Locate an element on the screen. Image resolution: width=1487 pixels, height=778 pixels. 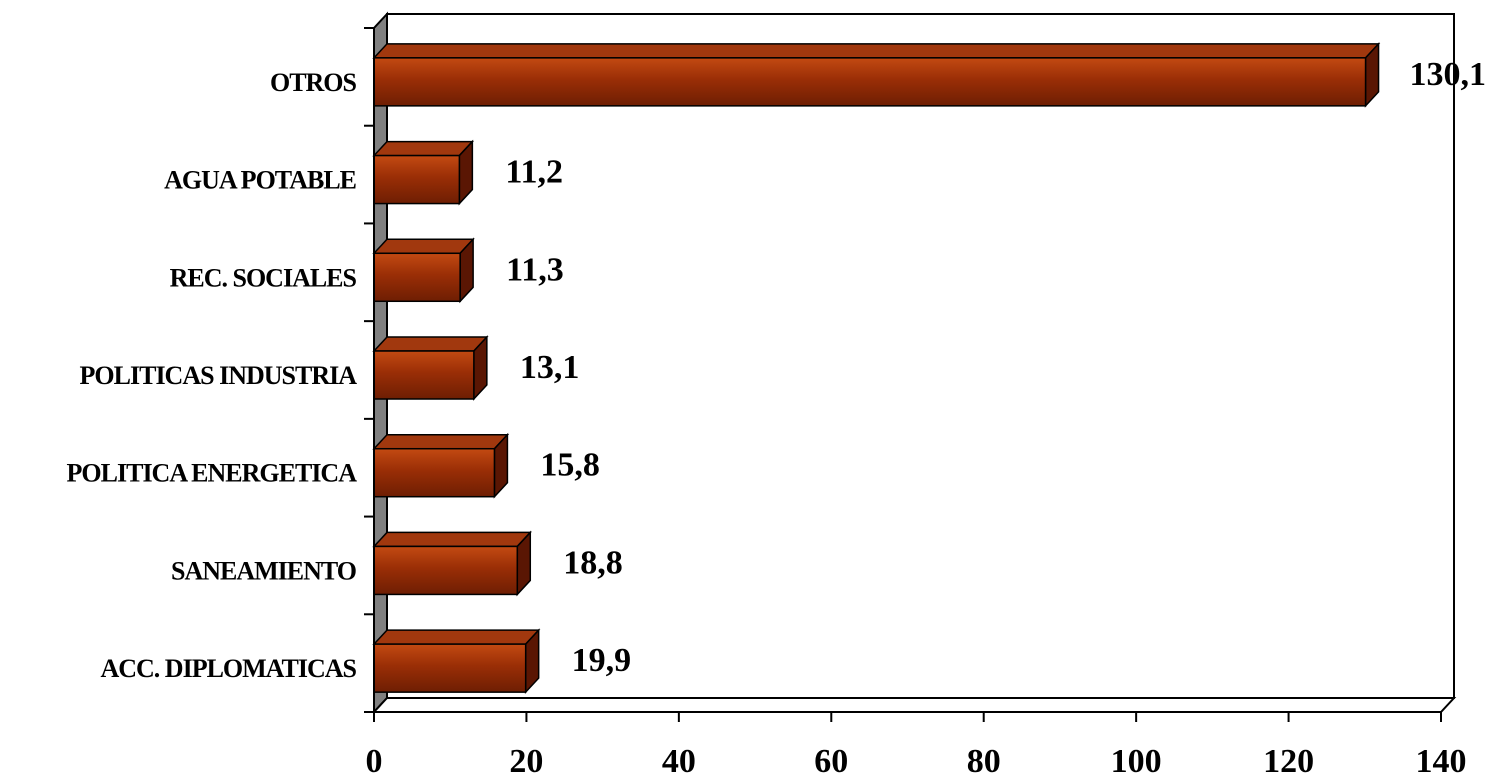
data-label: 15,8 is located at coordinates (570, 465).